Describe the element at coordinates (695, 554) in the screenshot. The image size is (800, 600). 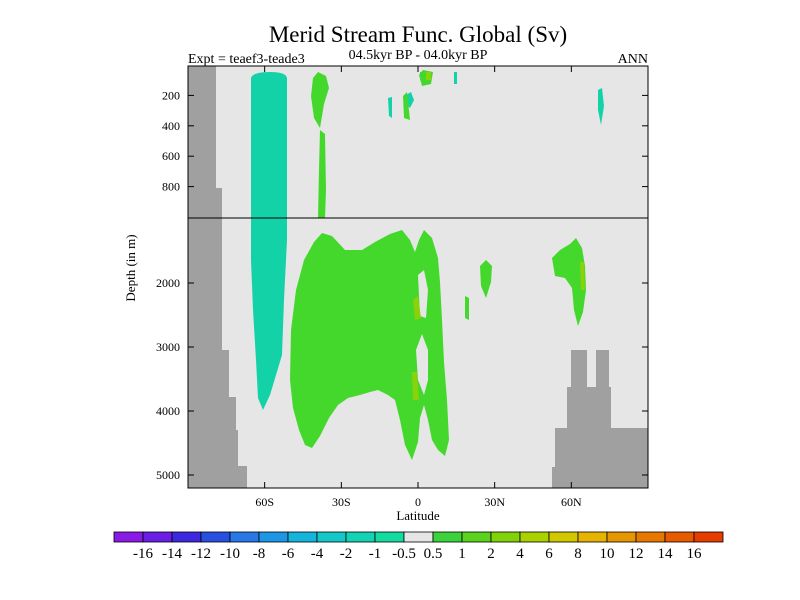
I see `colorbar-label: 16` at that location.